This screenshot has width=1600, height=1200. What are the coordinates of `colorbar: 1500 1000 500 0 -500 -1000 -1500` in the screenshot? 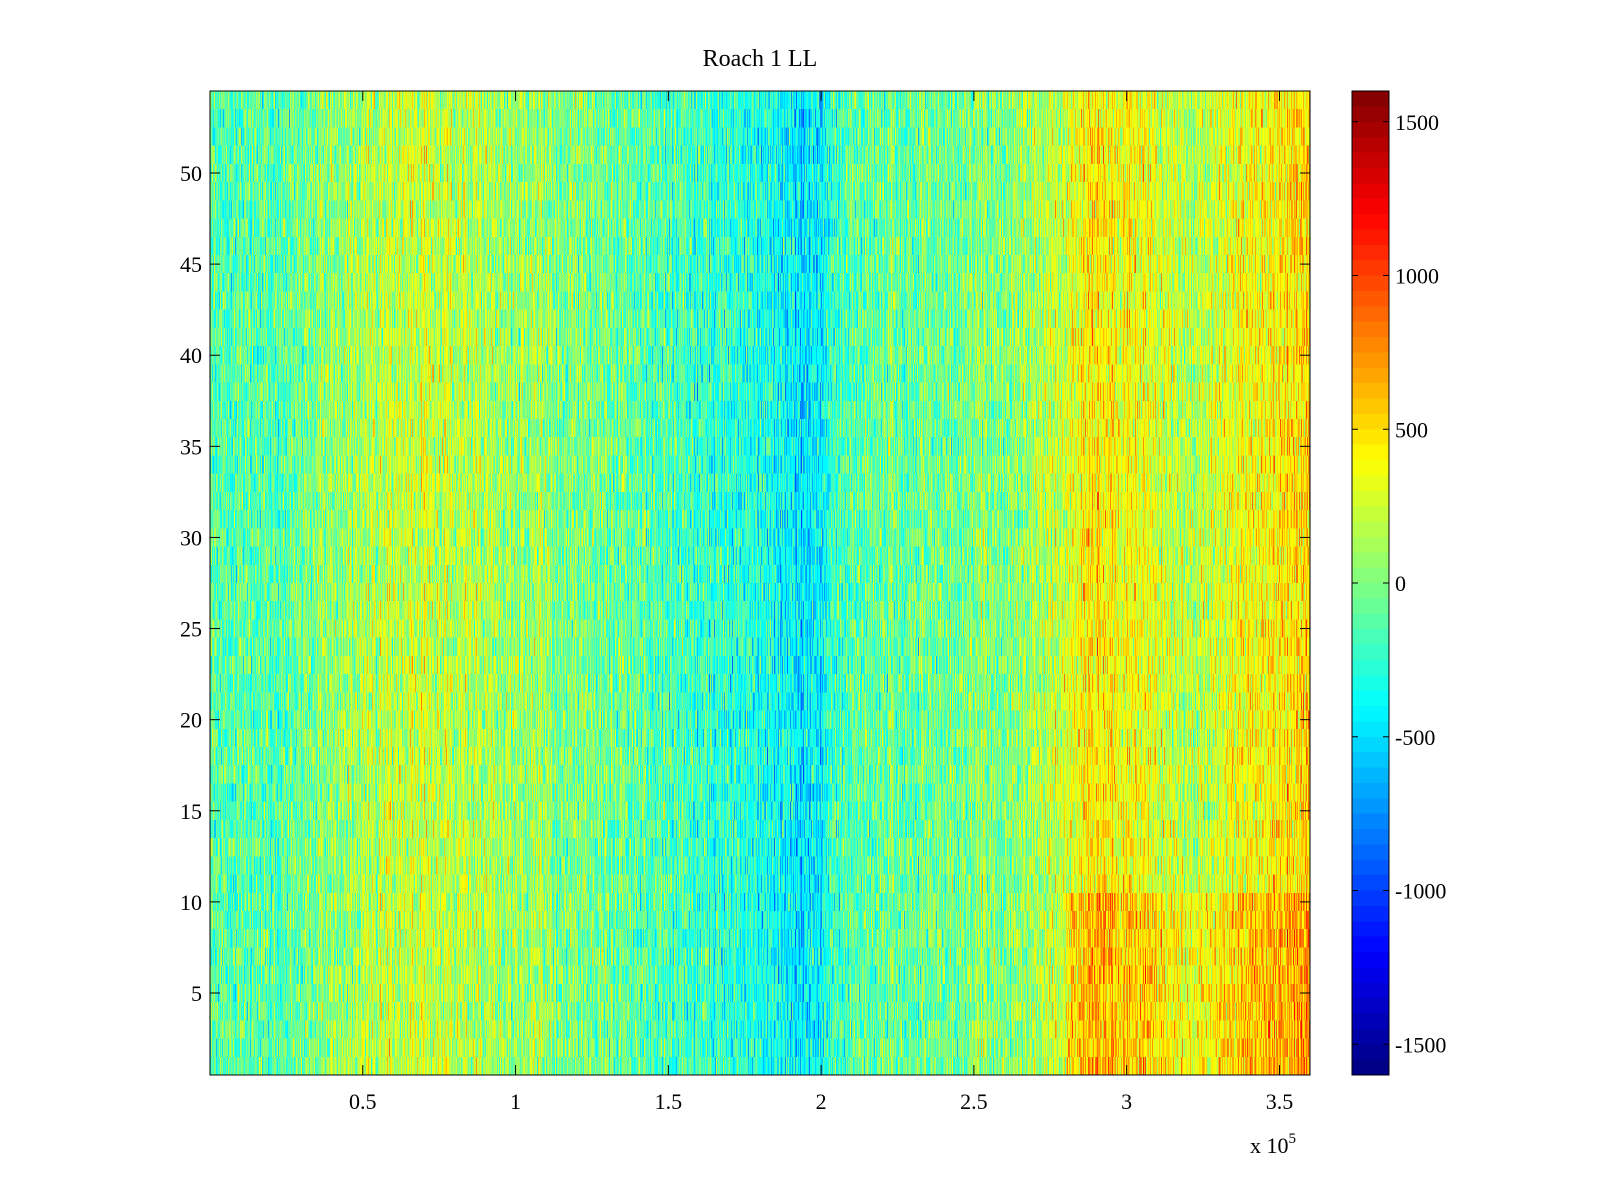 It's located at (1398, 583).